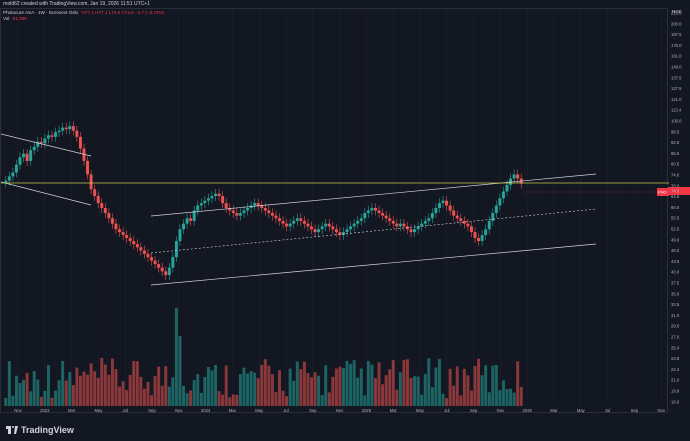  Describe the element at coordinates (285, 410) in the screenshot. I see `time-axis-label: Jul` at that location.